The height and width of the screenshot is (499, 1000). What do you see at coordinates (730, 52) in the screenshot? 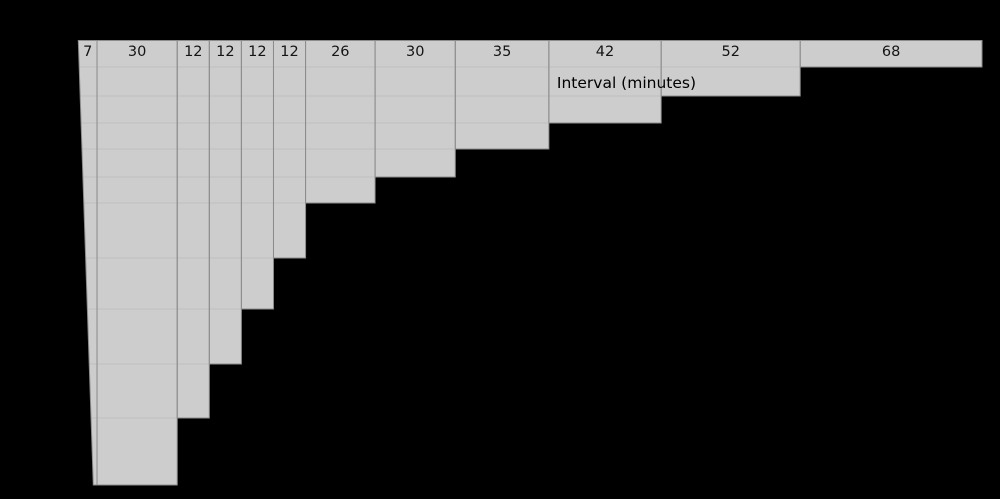
I see `column-interval-label: 52` at bounding box center [730, 52].